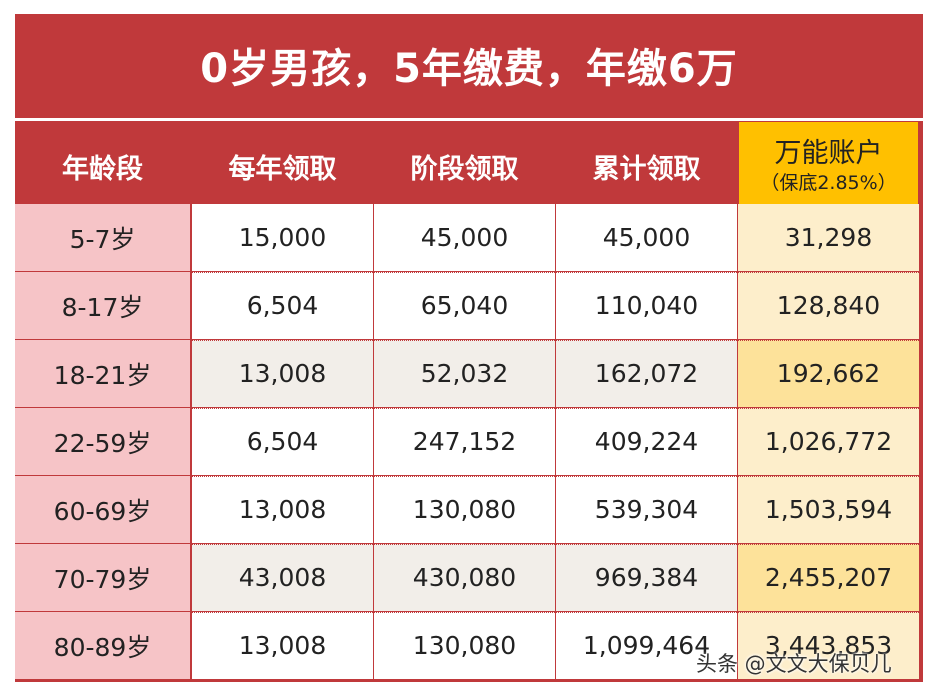 The image size is (938, 698). Describe the element at coordinates (102, 441) in the screenshot. I see `cell-age: 22-59岁` at that location.